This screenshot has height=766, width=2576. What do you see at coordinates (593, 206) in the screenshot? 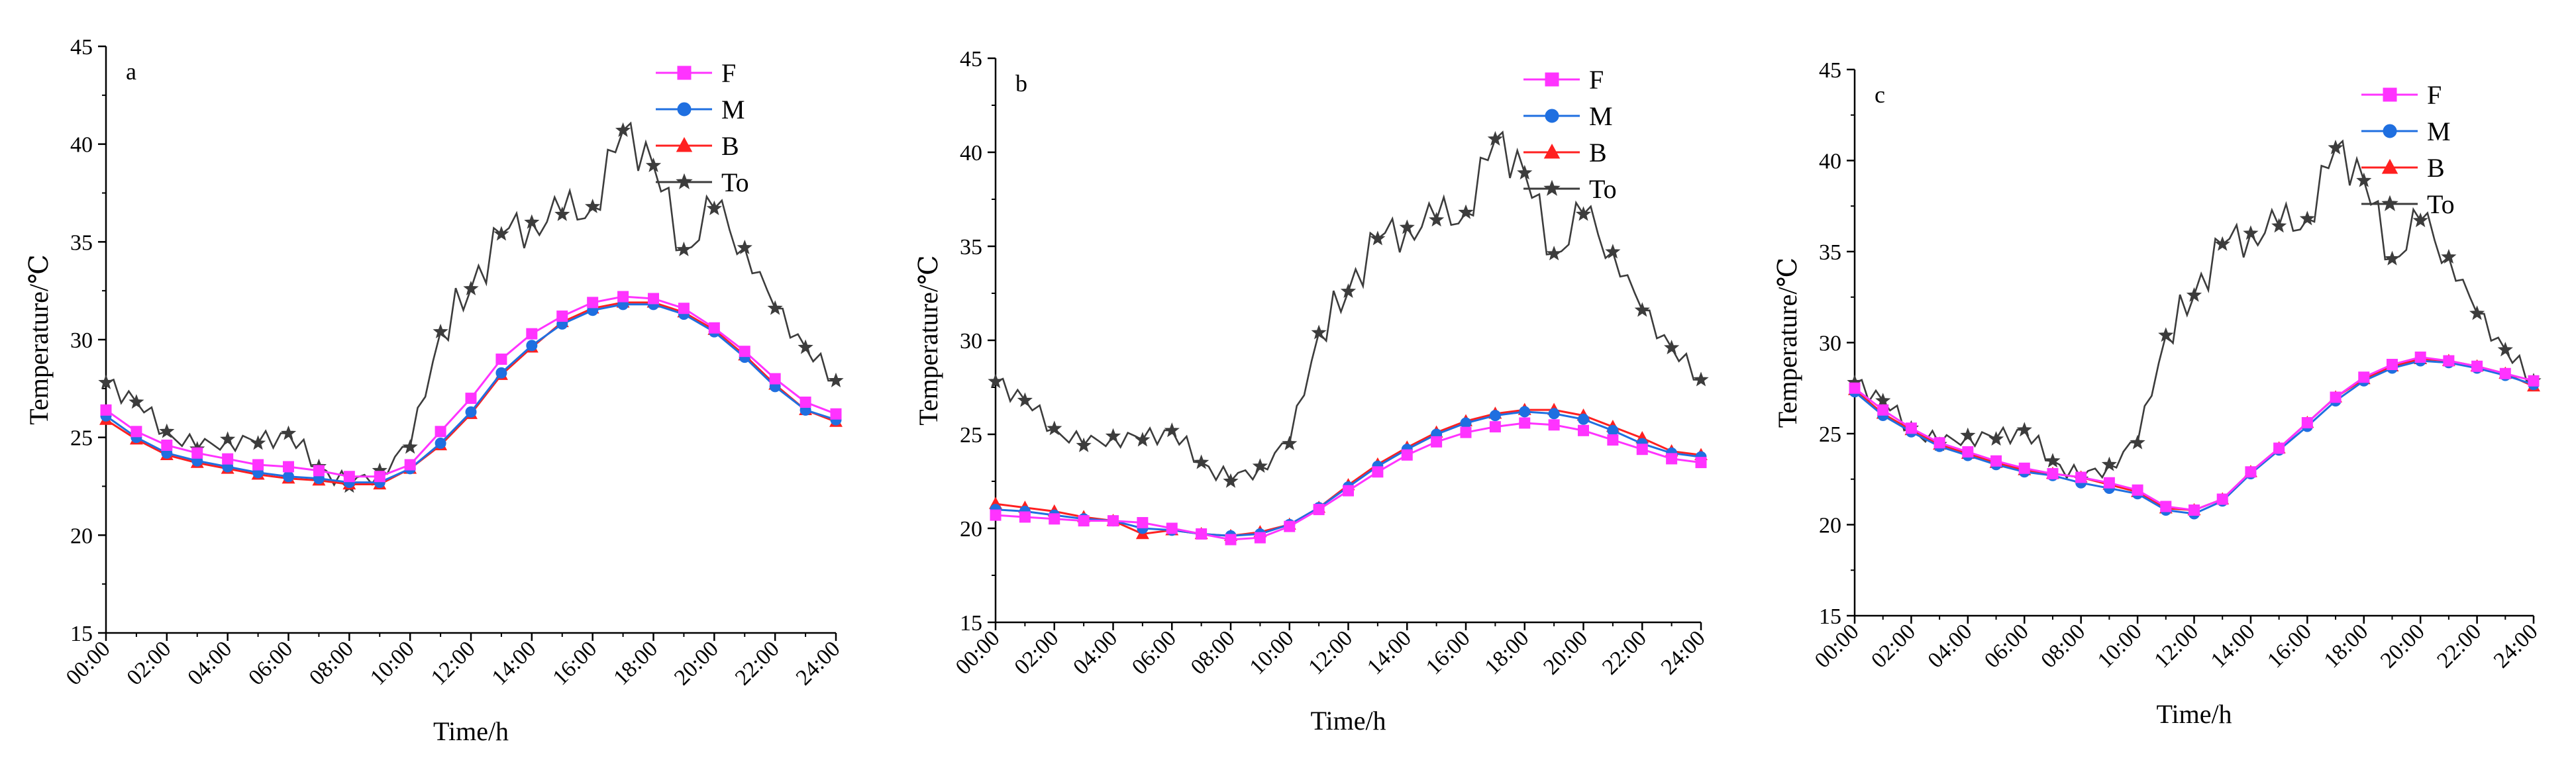
I see `data-point-To: To 16h: 36.8` at bounding box center [593, 206].